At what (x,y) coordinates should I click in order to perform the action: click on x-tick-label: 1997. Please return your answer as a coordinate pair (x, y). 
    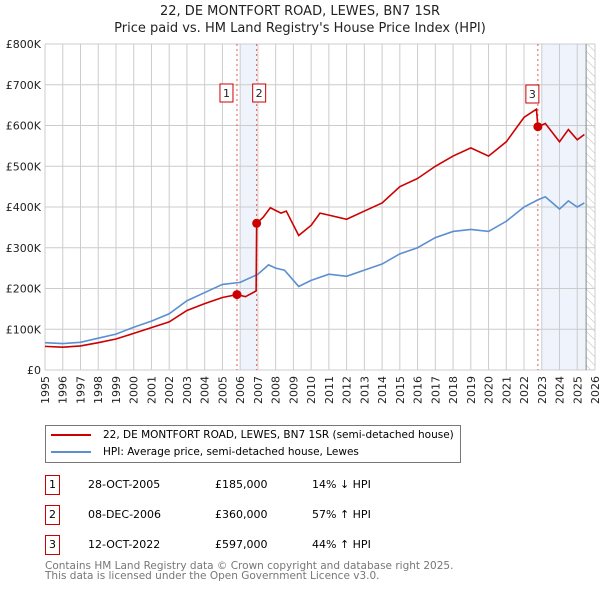
    Looking at the image, I should click on (80, 390).